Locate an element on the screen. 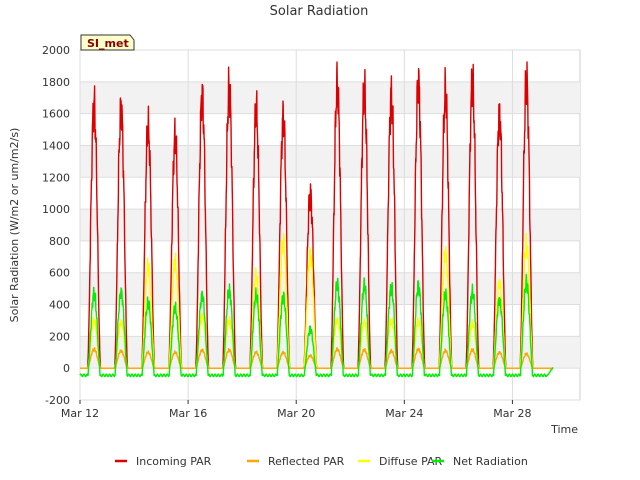 This screenshot has width=640, height=480. y-tick-label: 2000 is located at coordinates (56, 50).